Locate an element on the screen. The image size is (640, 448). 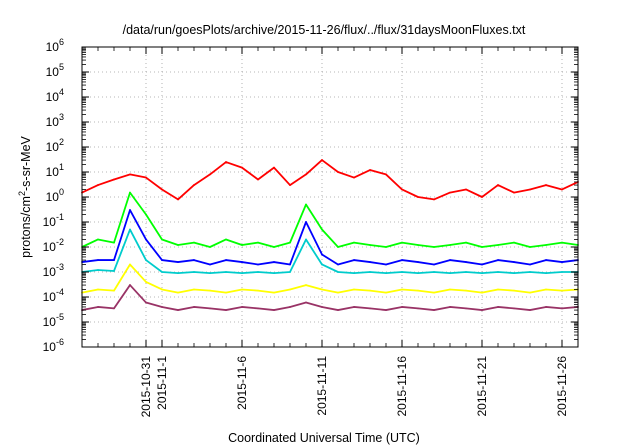
y-axis-title-rest: -s-sr-MeV is located at coordinates (26, 163).